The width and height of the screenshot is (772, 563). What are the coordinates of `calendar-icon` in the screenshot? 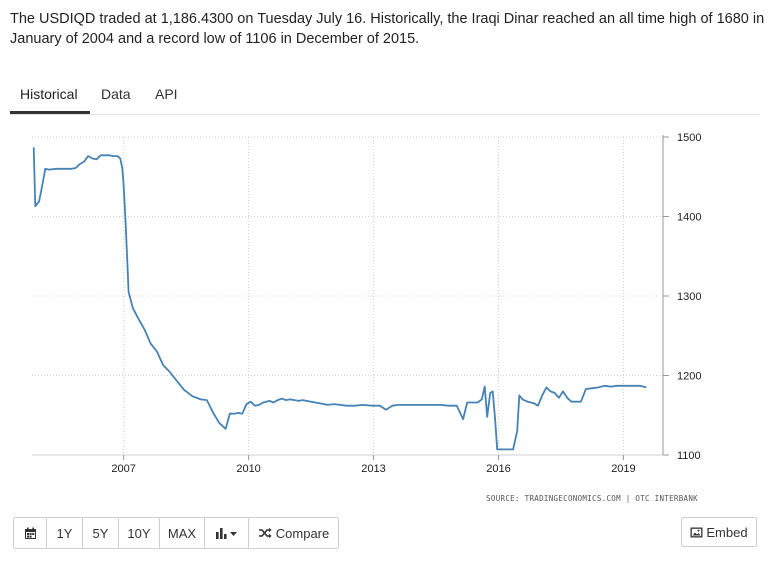 It's located at (30, 533).